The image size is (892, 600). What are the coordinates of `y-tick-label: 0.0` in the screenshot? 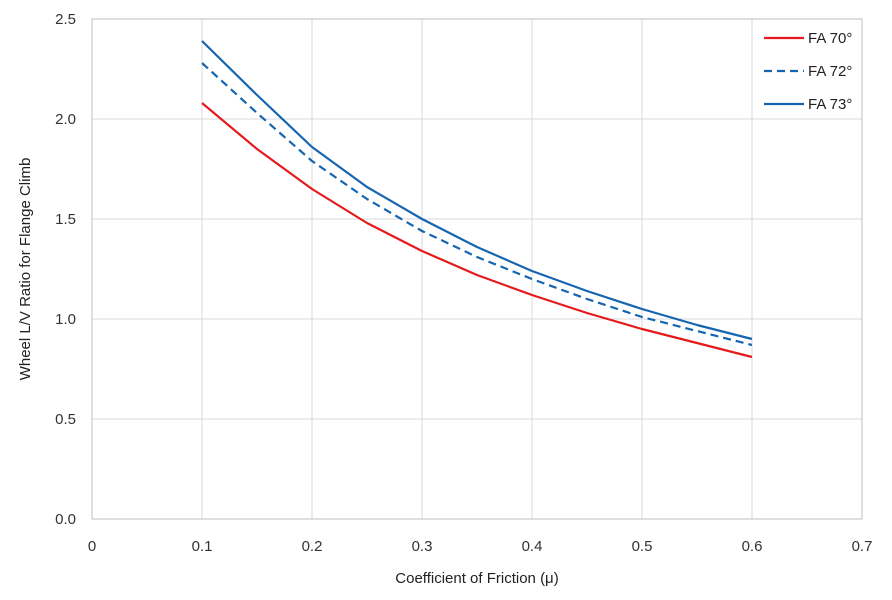 It's located at (65, 519).